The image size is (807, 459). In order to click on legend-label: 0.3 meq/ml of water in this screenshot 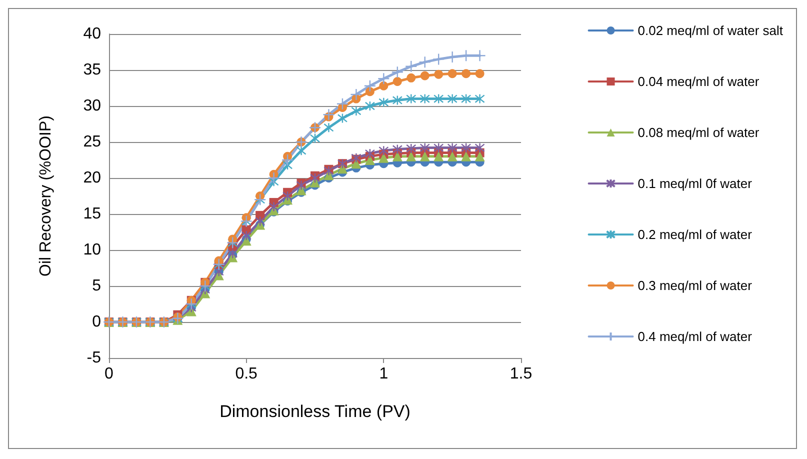, I will do `click(695, 285)`.